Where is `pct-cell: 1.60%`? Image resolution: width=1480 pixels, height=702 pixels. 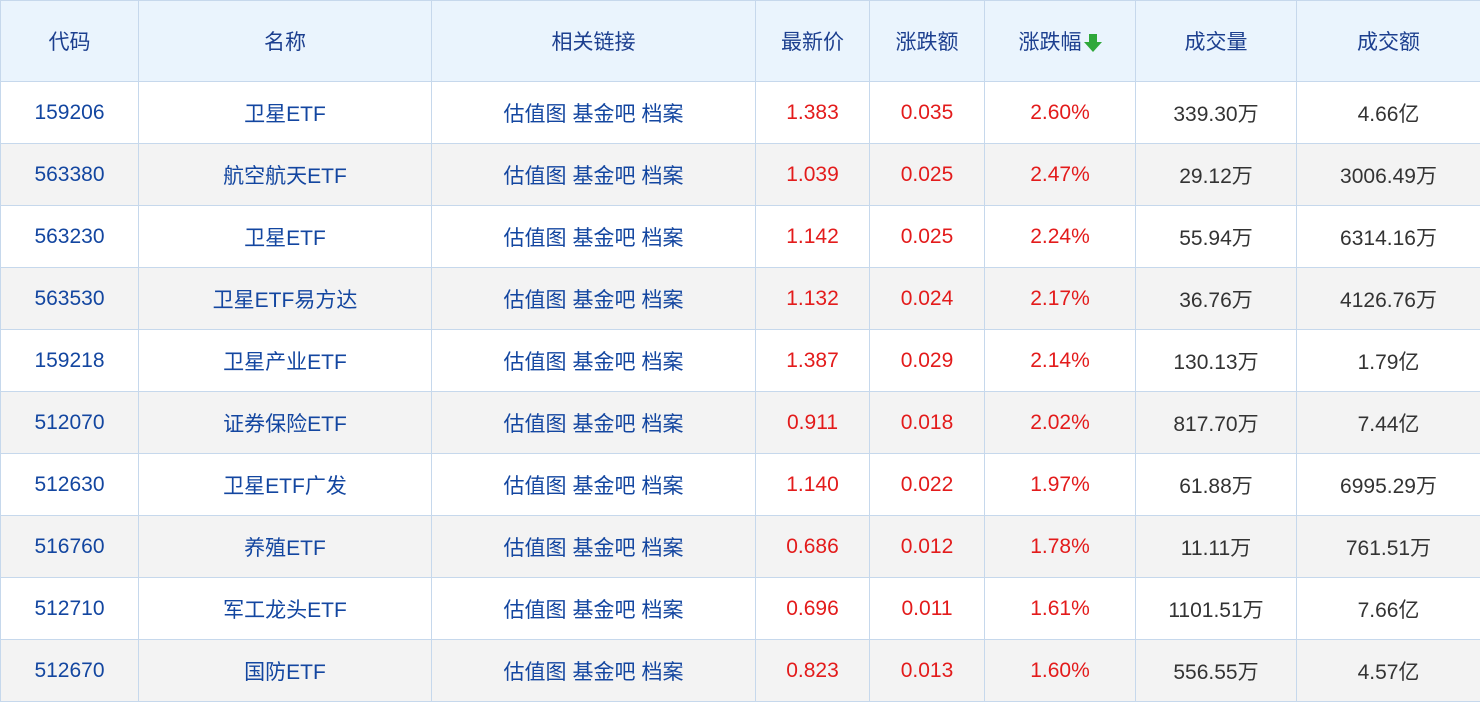
pct-cell: 1.60% is located at coordinates (1060, 671).